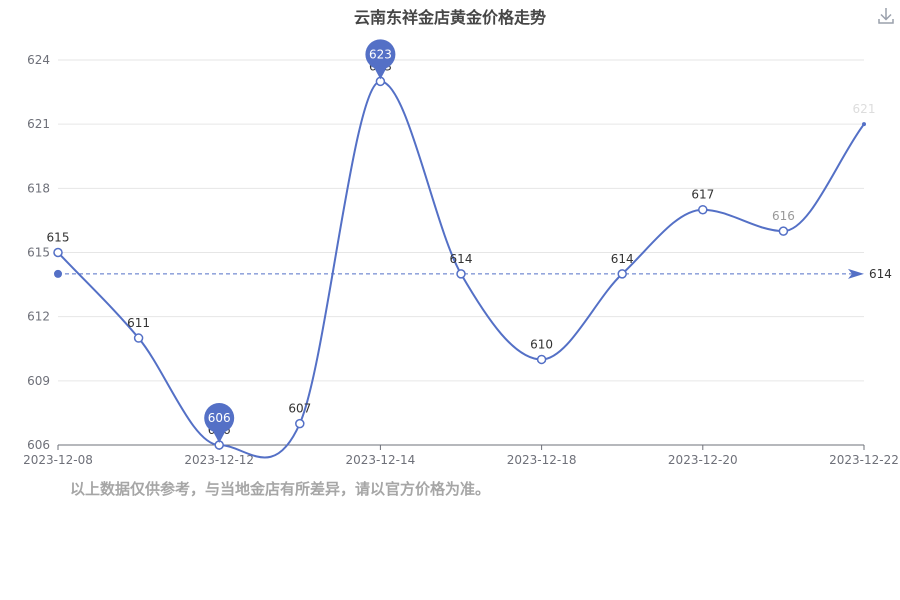  What do you see at coordinates (856, 273) in the screenshot?
I see `average-line-arrow` at bounding box center [856, 273].